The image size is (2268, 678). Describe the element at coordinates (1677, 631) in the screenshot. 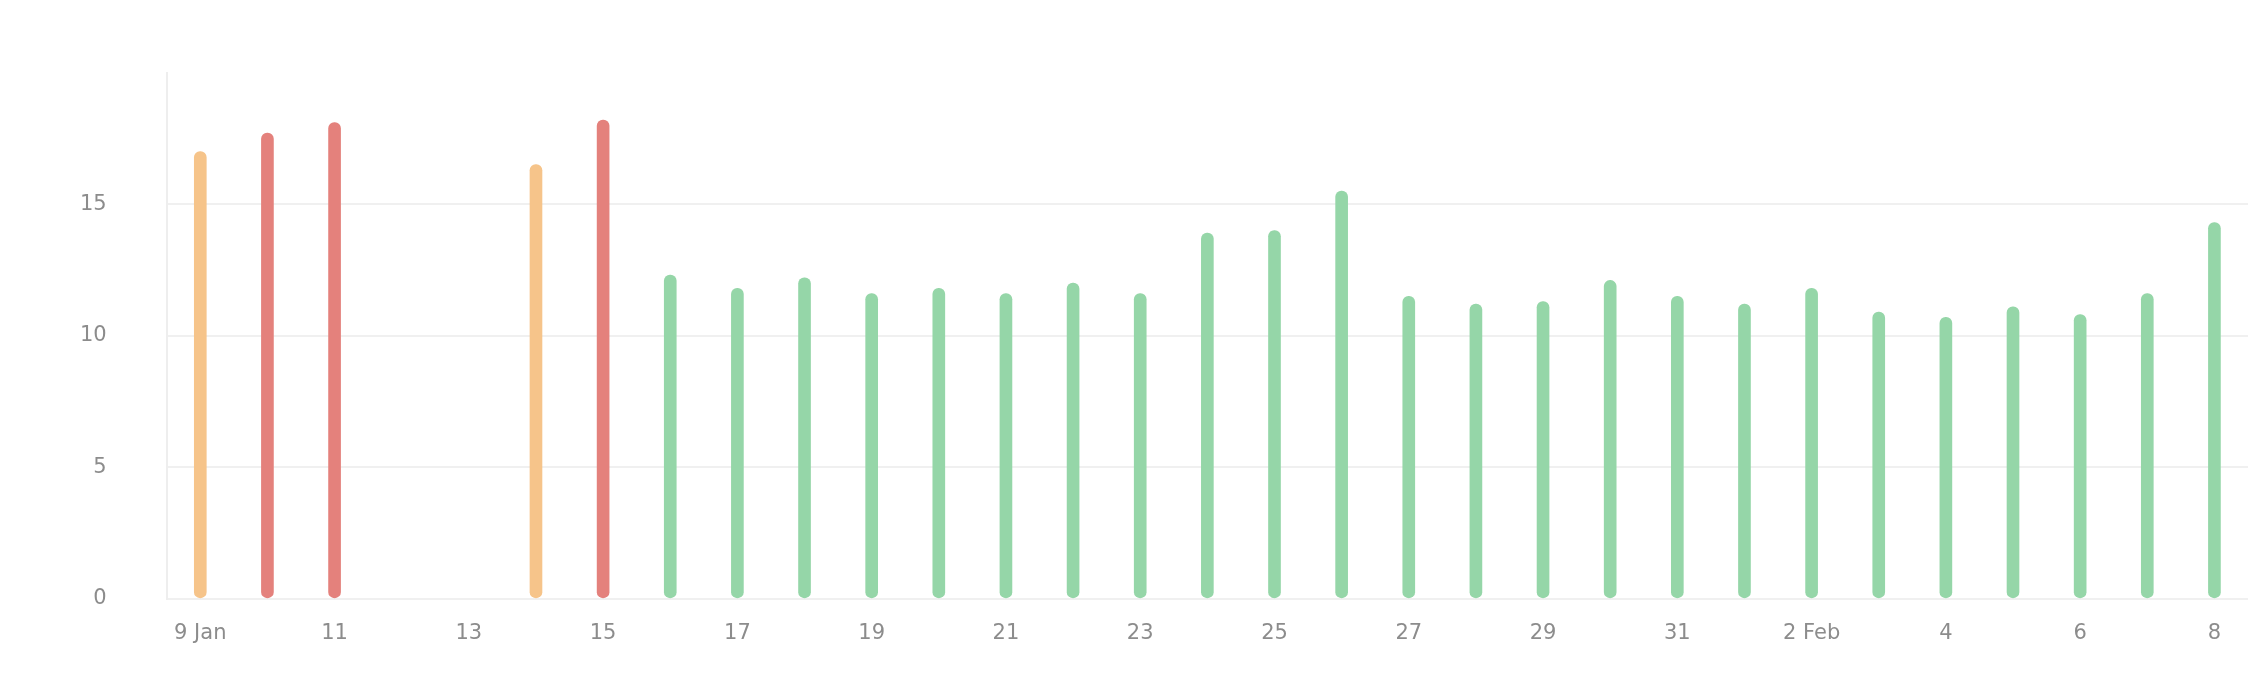

I see `x-tick-label: 31` at that location.